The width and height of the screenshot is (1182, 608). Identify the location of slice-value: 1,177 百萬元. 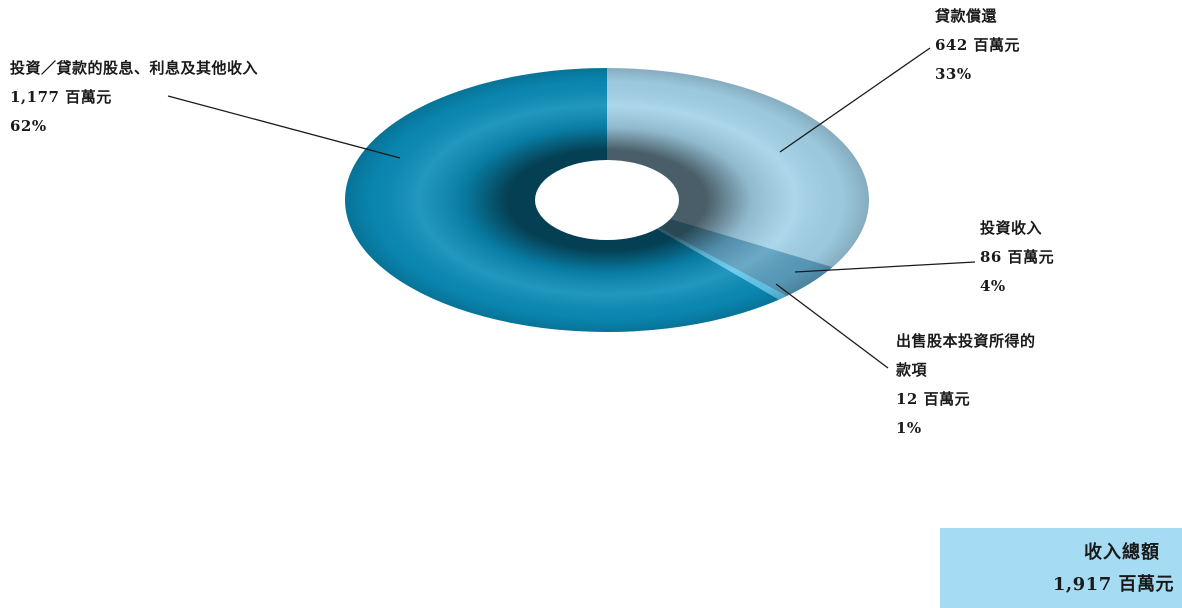
(61, 97).